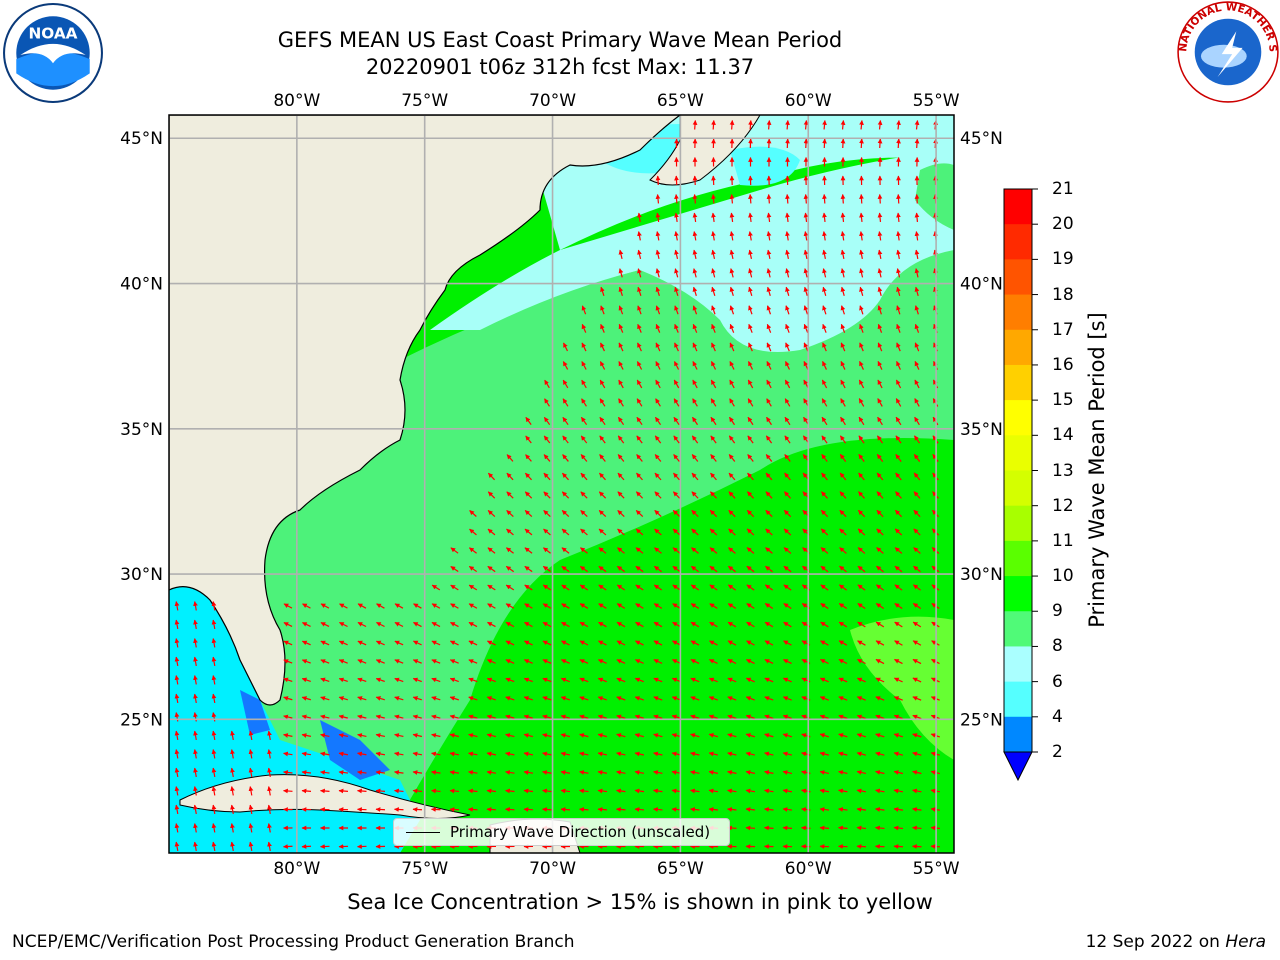 Image resolution: width=1280 pixels, height=960 pixels. Describe the element at coordinates (1063, 435) in the screenshot. I see `colorbar-tick-label: 14` at that location.